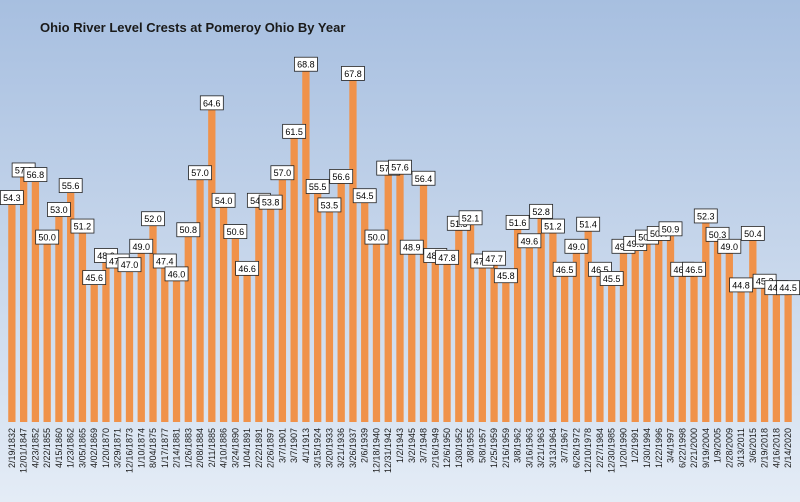 This screenshot has width=800, height=502. Describe the element at coordinates (588, 450) in the screenshot. I see `x-tick-label: 12/10/1978` at that location.